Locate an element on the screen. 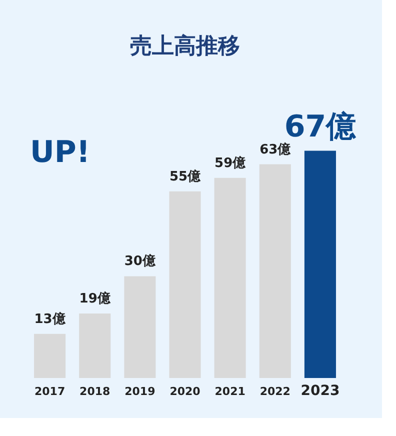 The width and height of the screenshot is (396, 436). x-tick-label: 2020 is located at coordinates (185, 391).